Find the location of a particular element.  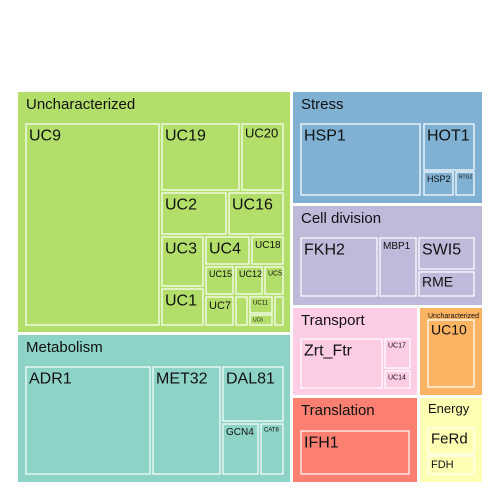

tile-label: UC15 is located at coordinates (220, 274).